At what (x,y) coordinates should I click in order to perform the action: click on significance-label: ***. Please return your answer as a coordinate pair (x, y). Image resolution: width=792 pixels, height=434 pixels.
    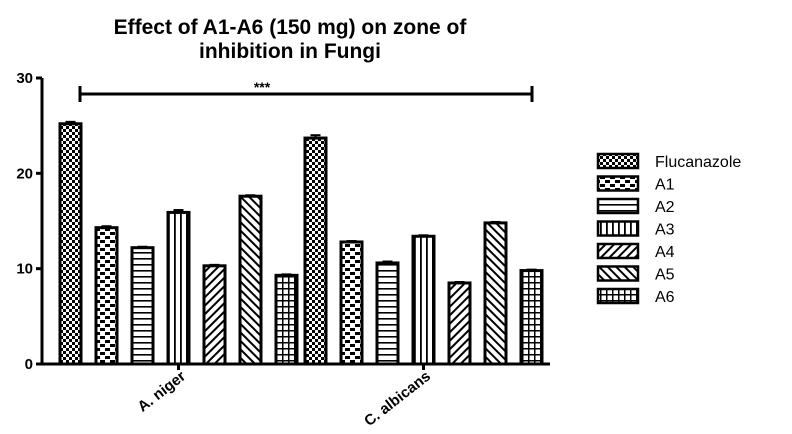
    Looking at the image, I should click on (262, 87).